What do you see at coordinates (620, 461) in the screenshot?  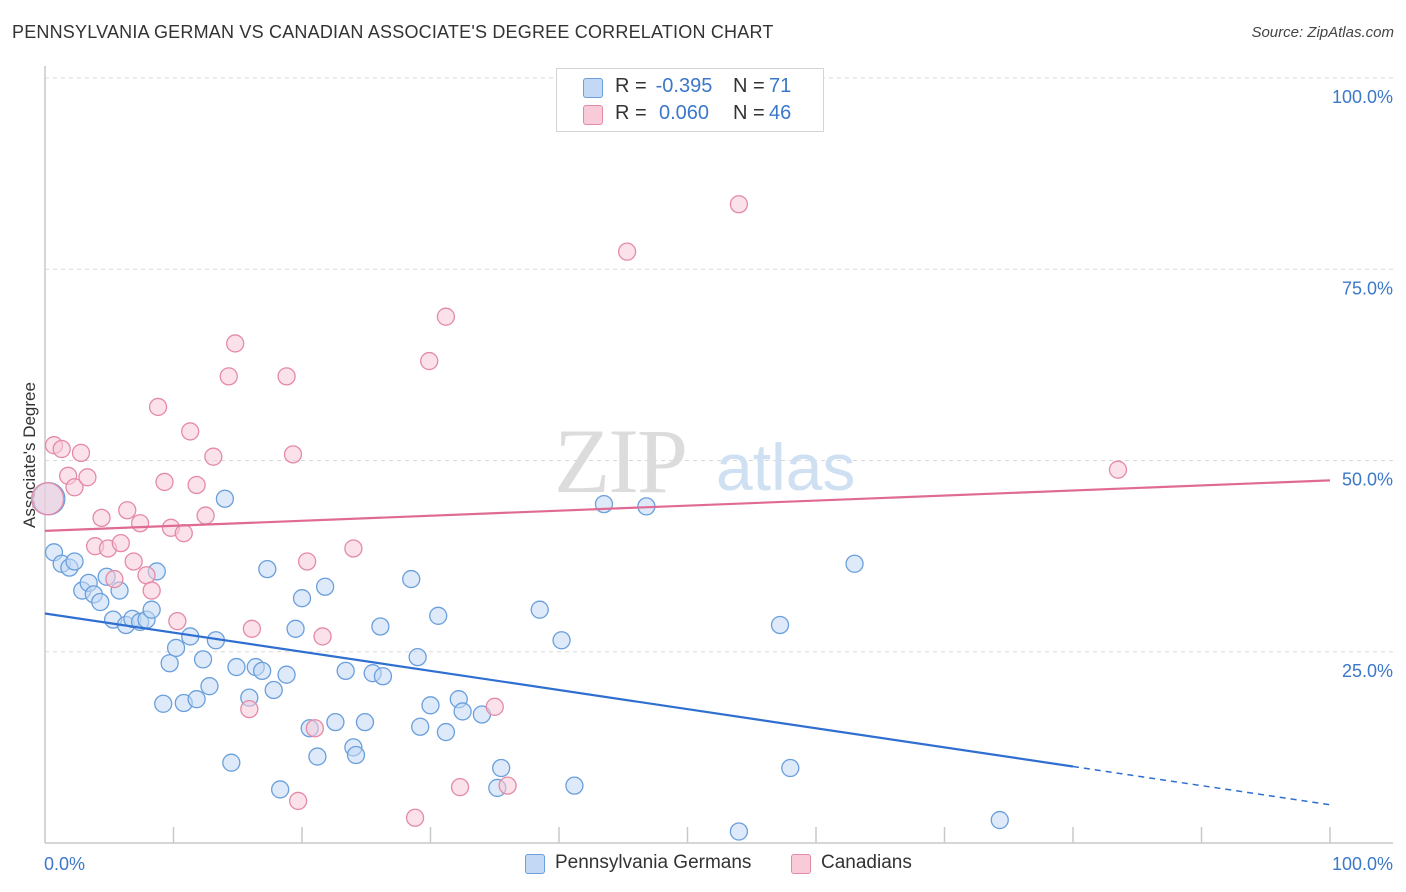 I see `watermark-zip: ZIP` at bounding box center [620, 461].